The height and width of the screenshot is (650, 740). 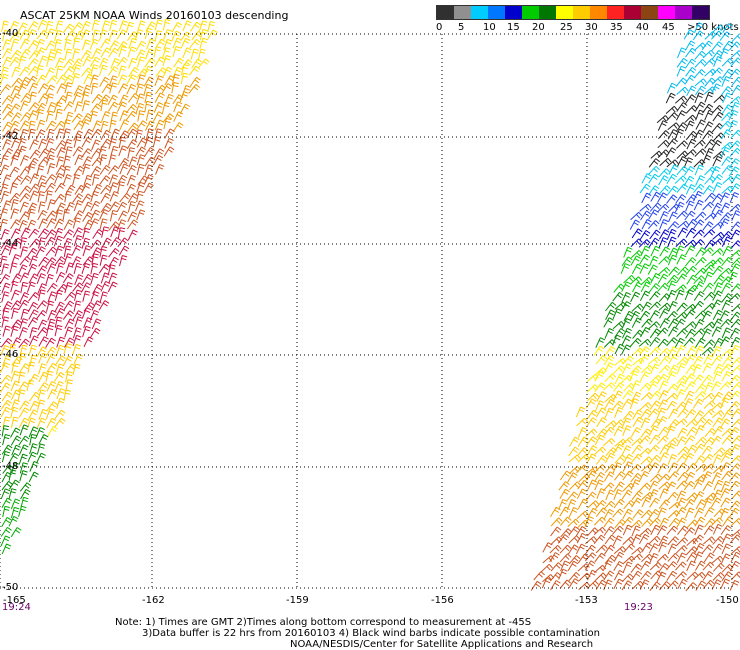 I want to click on lat-tick-label: -50, so click(x=10, y=587).